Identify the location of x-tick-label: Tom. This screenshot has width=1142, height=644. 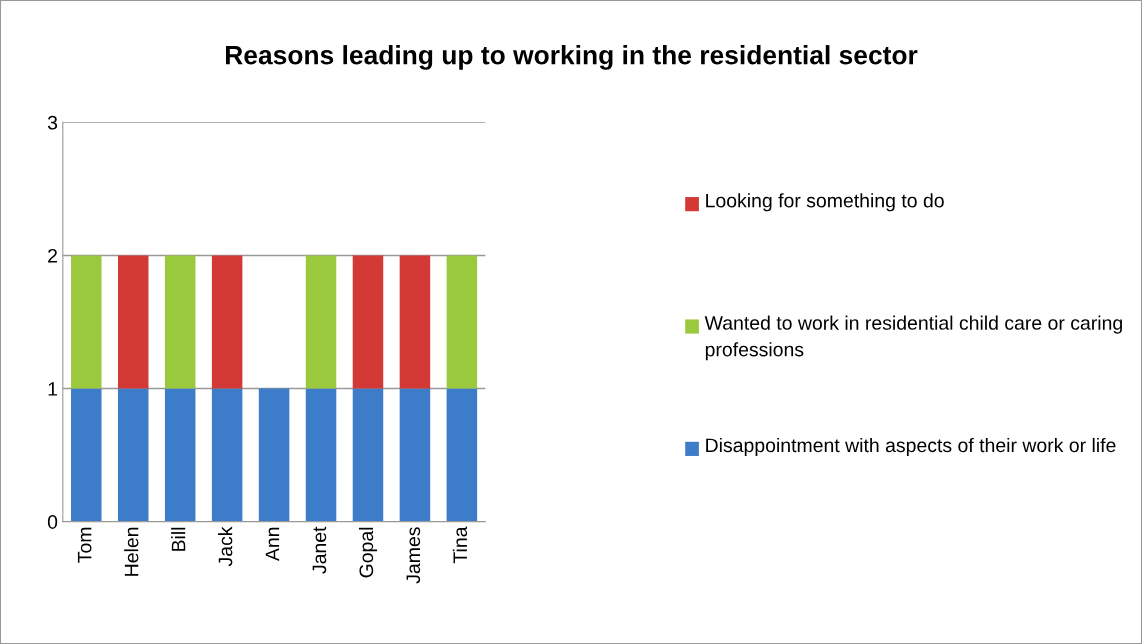
(84, 545).